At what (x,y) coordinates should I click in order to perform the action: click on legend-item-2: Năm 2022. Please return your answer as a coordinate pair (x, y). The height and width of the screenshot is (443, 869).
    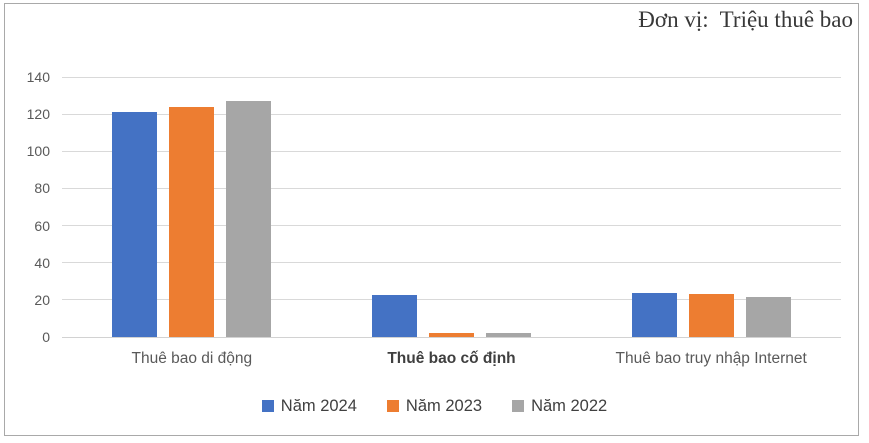
    Looking at the image, I should click on (560, 405).